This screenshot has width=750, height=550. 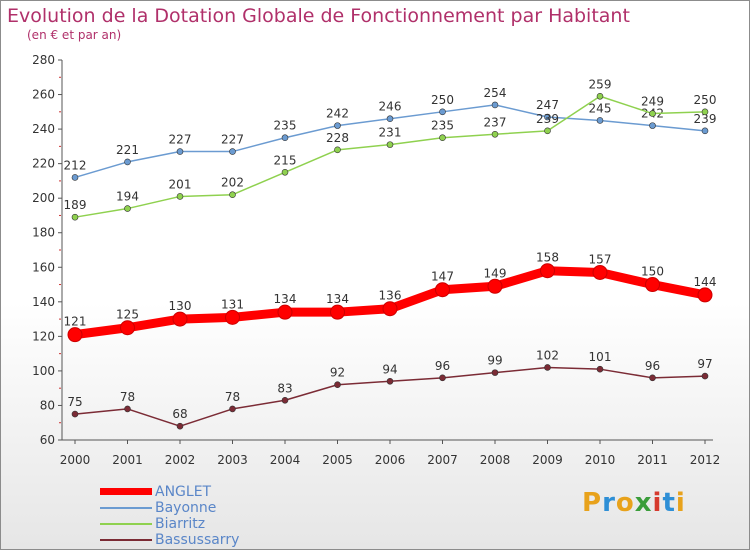 I want to click on data-label-biarritz: 231, so click(x=390, y=133).